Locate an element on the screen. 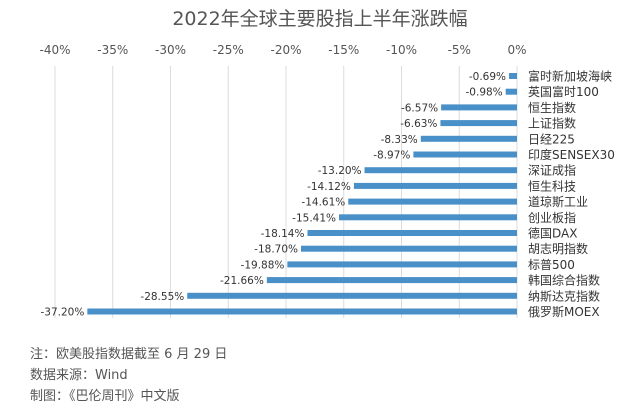  data-label: -0.98% is located at coordinates (484, 93).